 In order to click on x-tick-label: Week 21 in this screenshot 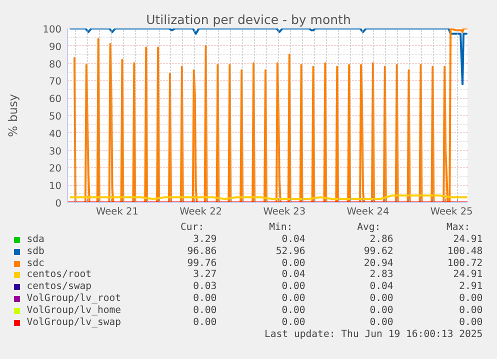, I will do `click(117, 212)`.